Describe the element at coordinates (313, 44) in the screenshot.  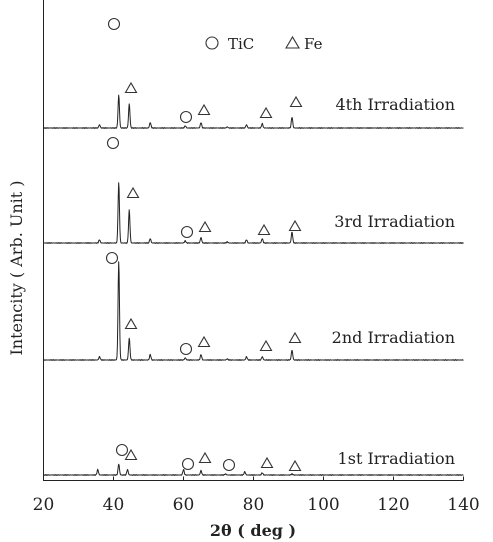
I see `legend-fe-label: Fe` at that location.